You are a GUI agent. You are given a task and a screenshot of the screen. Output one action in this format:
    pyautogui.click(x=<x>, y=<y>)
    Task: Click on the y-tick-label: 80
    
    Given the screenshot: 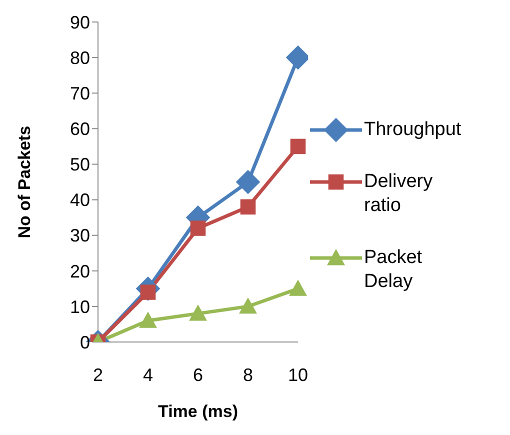 What is the action you would take?
    pyautogui.click(x=80, y=58)
    